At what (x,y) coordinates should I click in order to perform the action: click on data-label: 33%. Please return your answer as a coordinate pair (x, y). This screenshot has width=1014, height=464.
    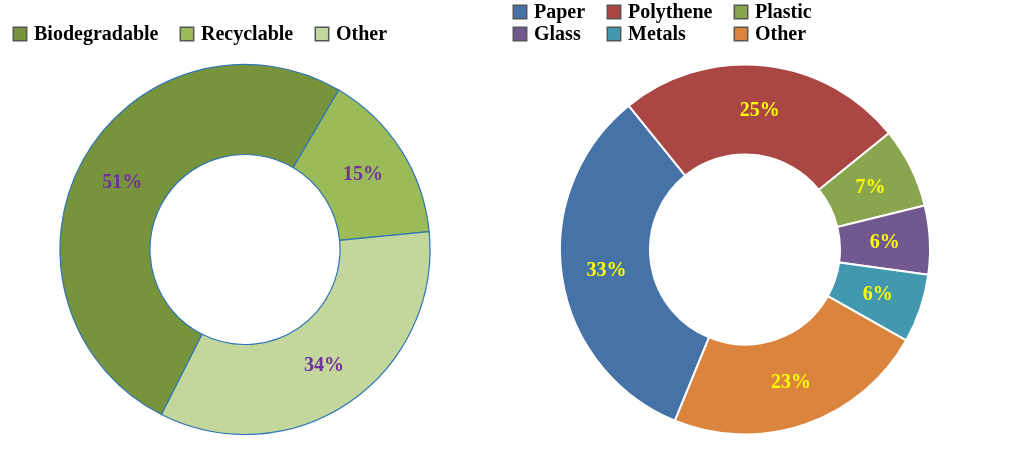
    Looking at the image, I should click on (606, 268).